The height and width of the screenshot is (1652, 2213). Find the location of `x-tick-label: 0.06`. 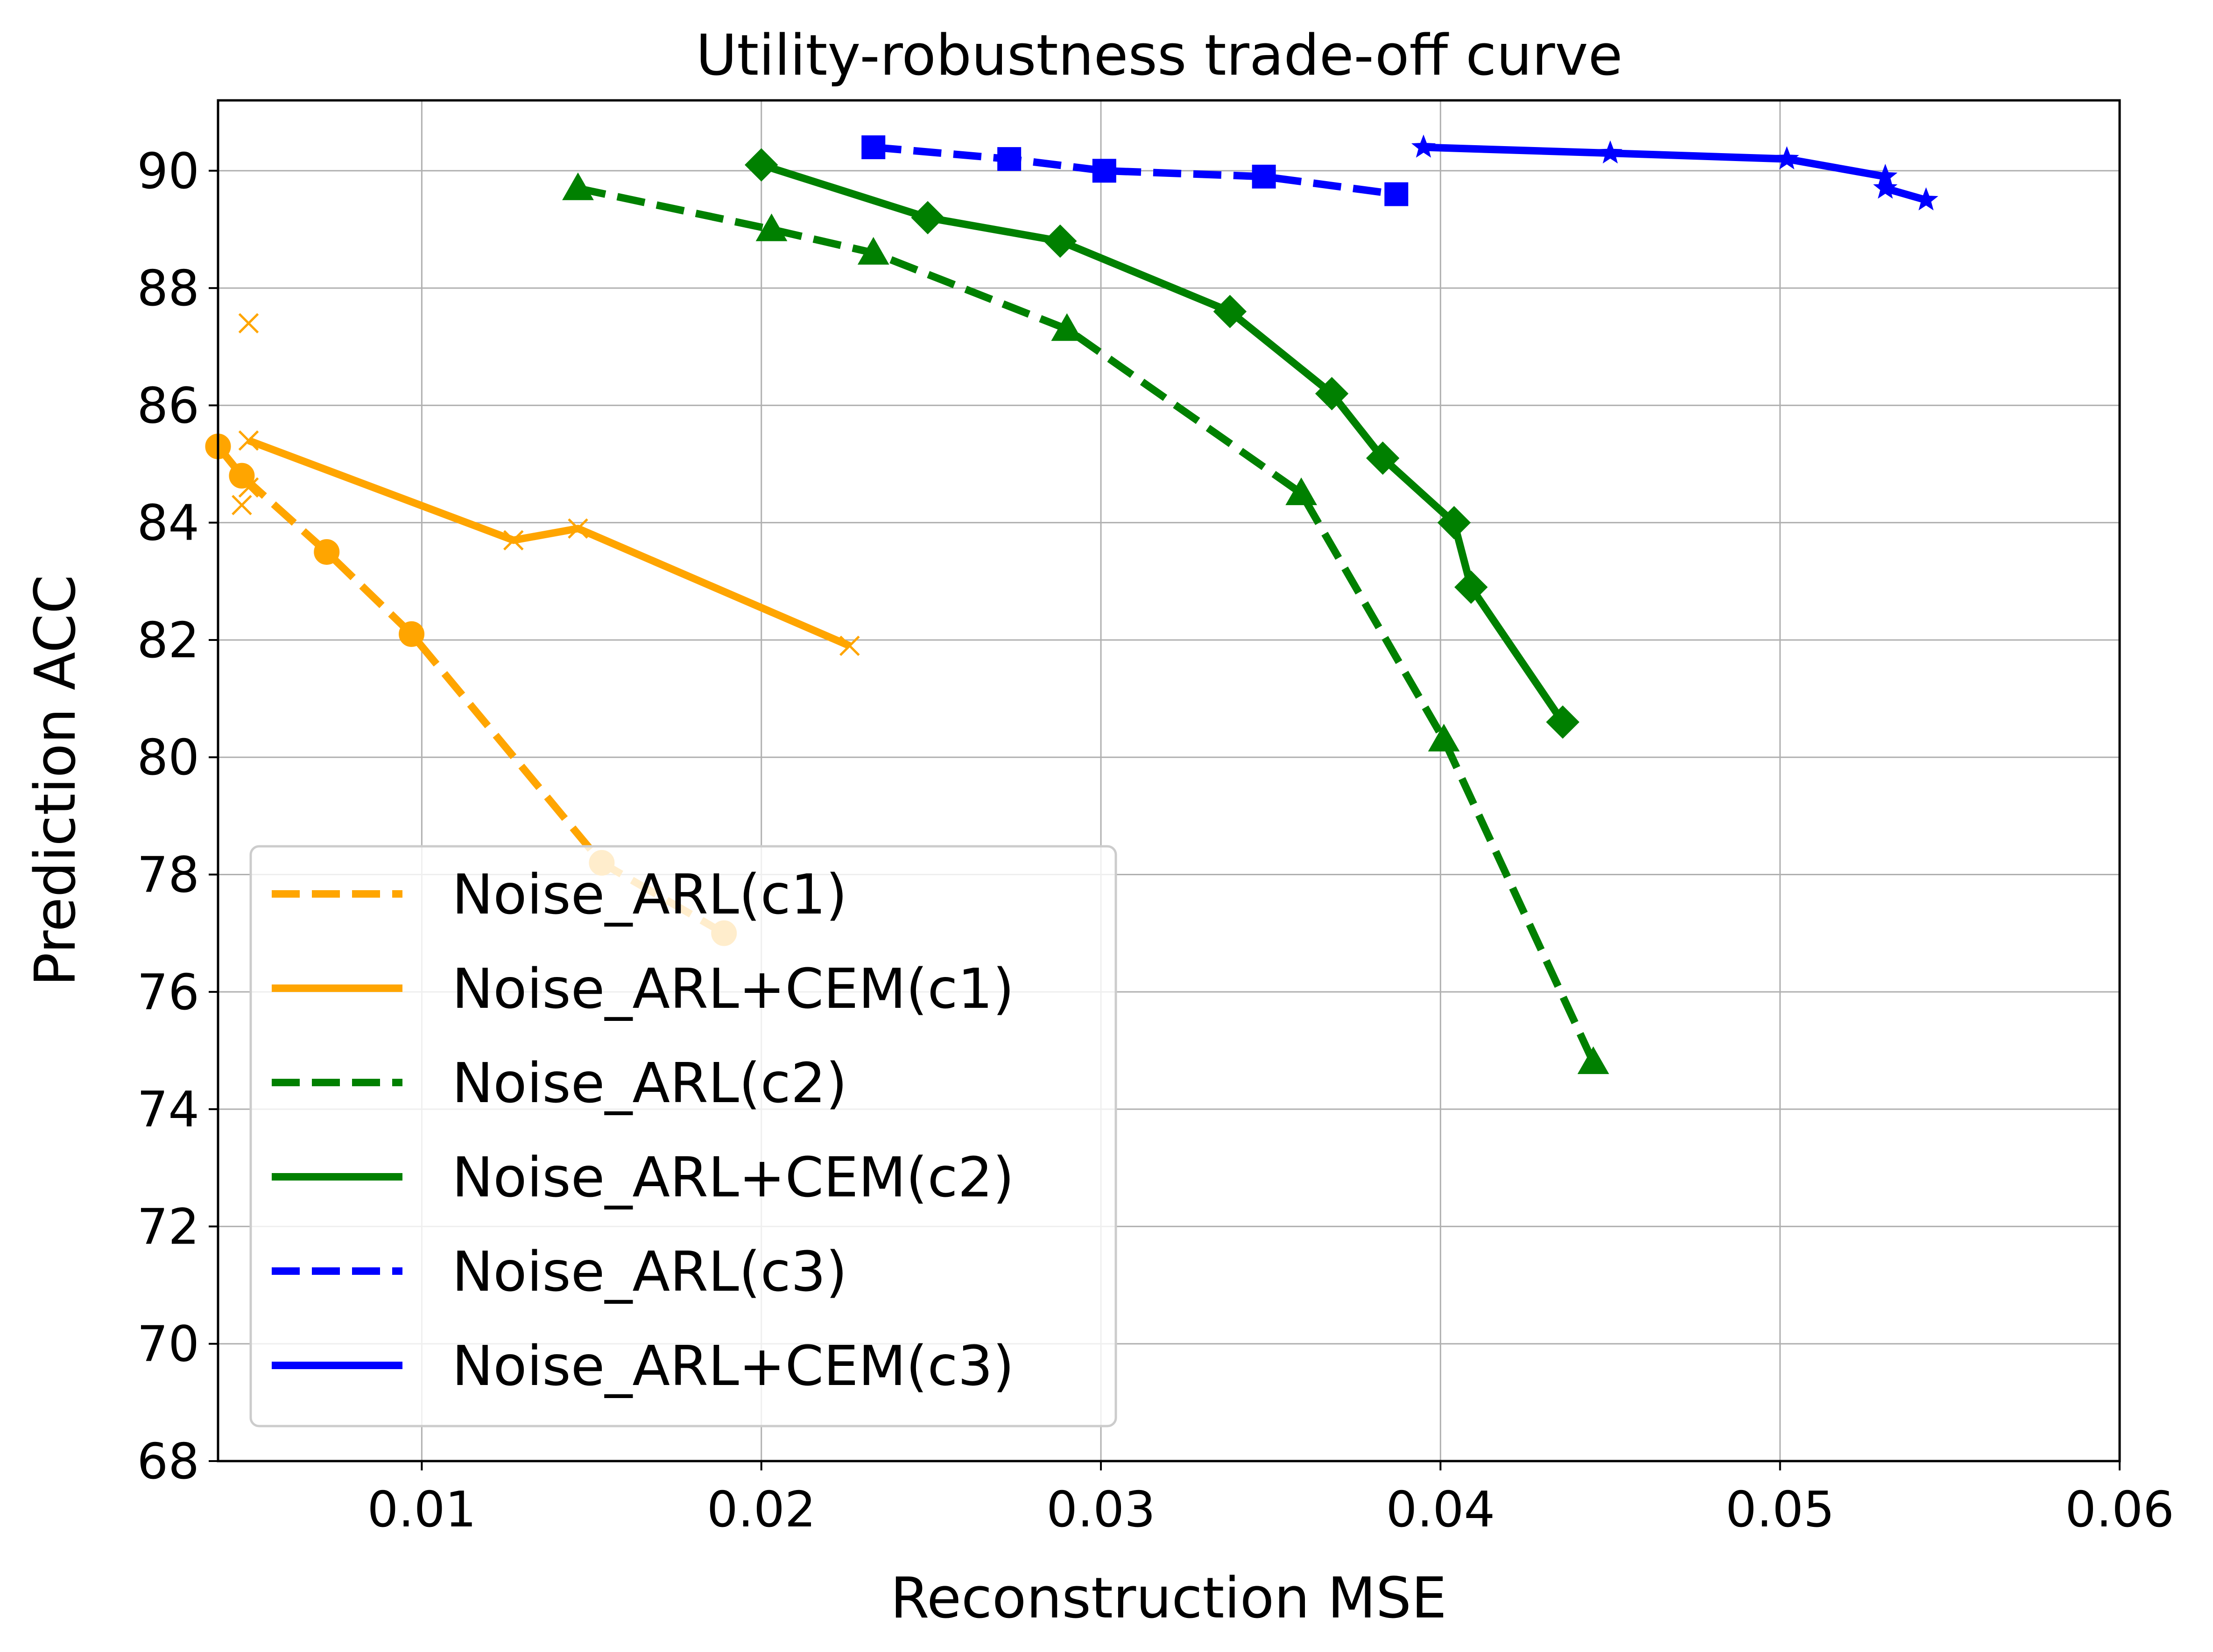

x-tick-label: 0.06 is located at coordinates (2120, 1509).